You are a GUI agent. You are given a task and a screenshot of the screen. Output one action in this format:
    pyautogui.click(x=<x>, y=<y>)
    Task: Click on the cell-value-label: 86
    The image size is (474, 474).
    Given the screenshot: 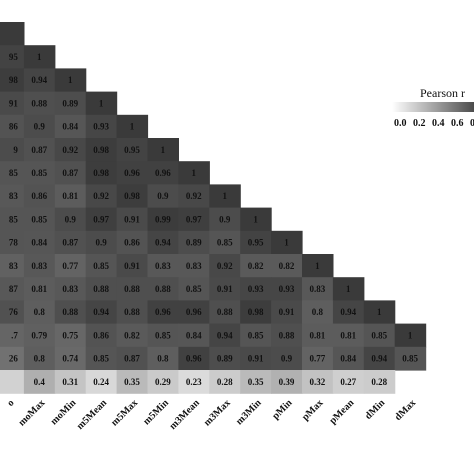 What is the action you would take?
    pyautogui.click(x=14, y=127)
    